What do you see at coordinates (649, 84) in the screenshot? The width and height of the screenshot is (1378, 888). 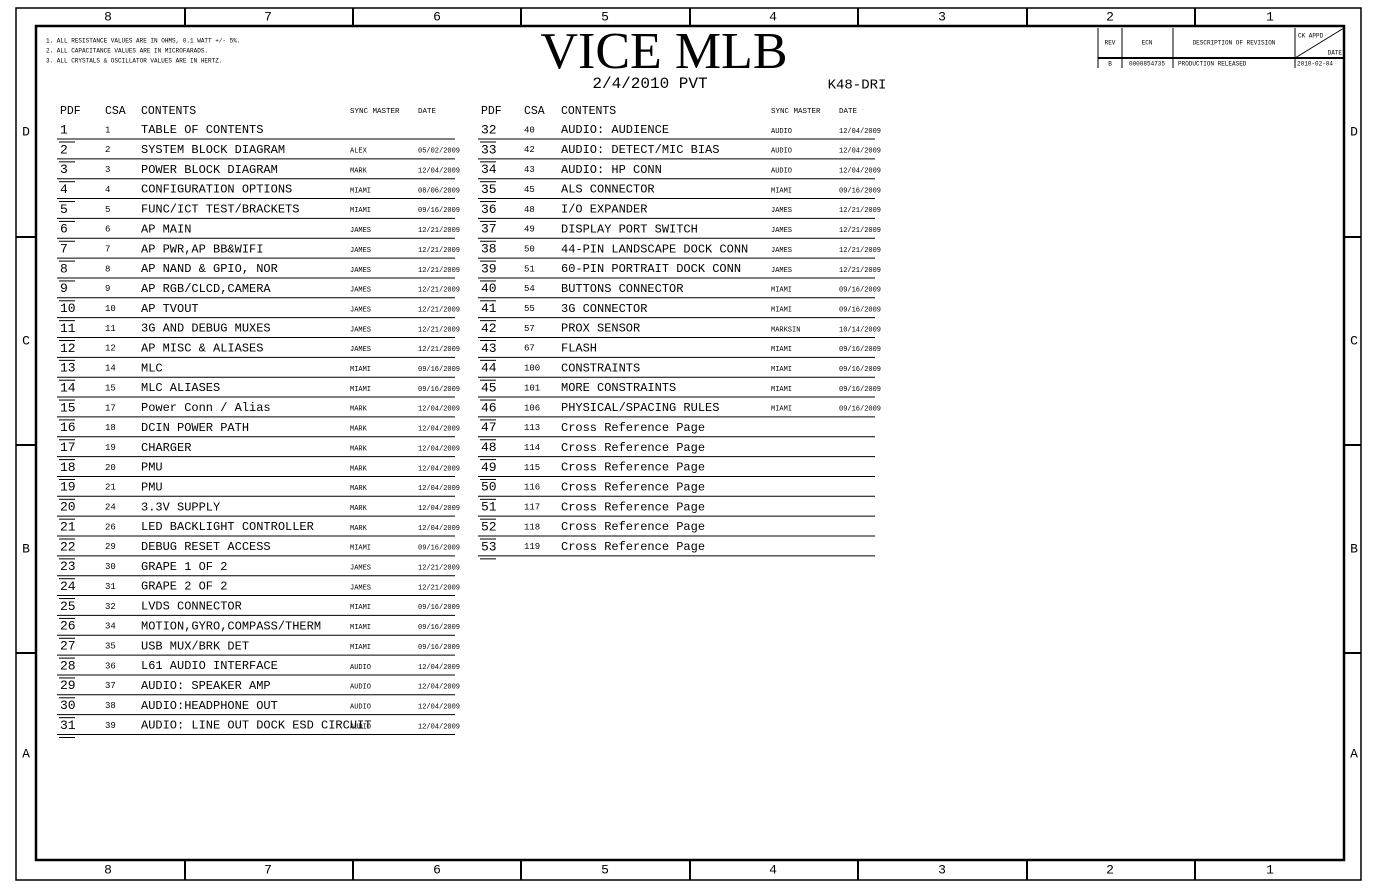 I see `subtitle: 2/4/2010 PVT` at bounding box center [649, 84].